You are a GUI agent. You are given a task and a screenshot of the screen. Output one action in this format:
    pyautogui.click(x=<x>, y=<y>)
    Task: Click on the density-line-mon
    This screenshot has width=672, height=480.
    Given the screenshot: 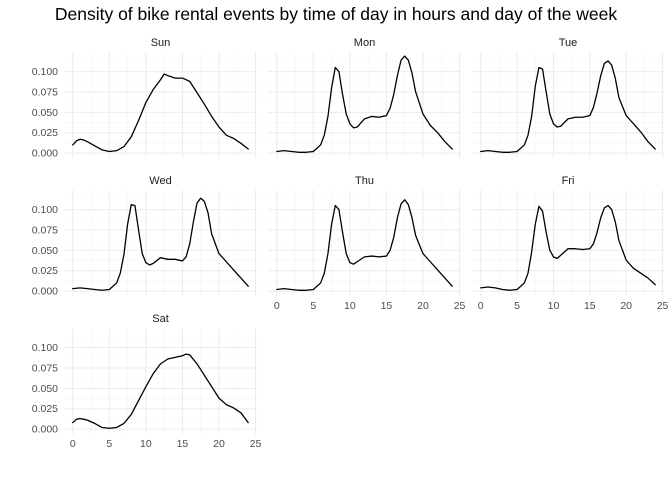 What is the action you would take?
    pyautogui.click(x=364, y=104)
    